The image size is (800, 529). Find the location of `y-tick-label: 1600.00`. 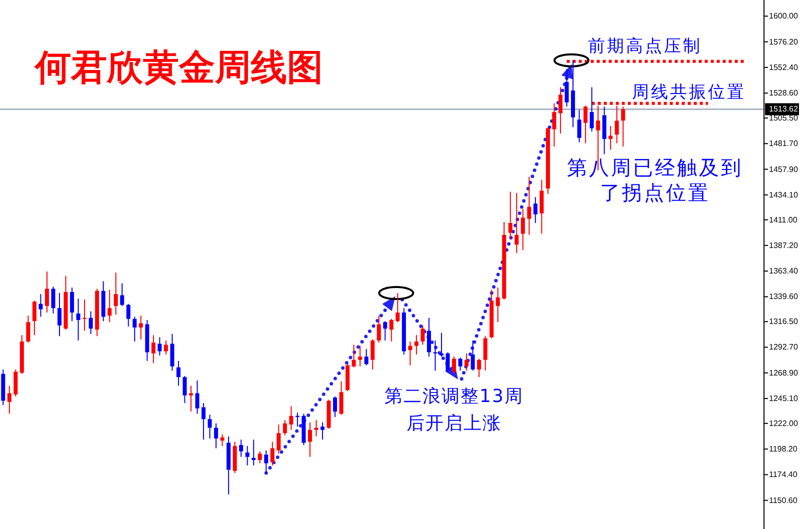

y-tick-label: 1600.00 is located at coordinates (783, 16).